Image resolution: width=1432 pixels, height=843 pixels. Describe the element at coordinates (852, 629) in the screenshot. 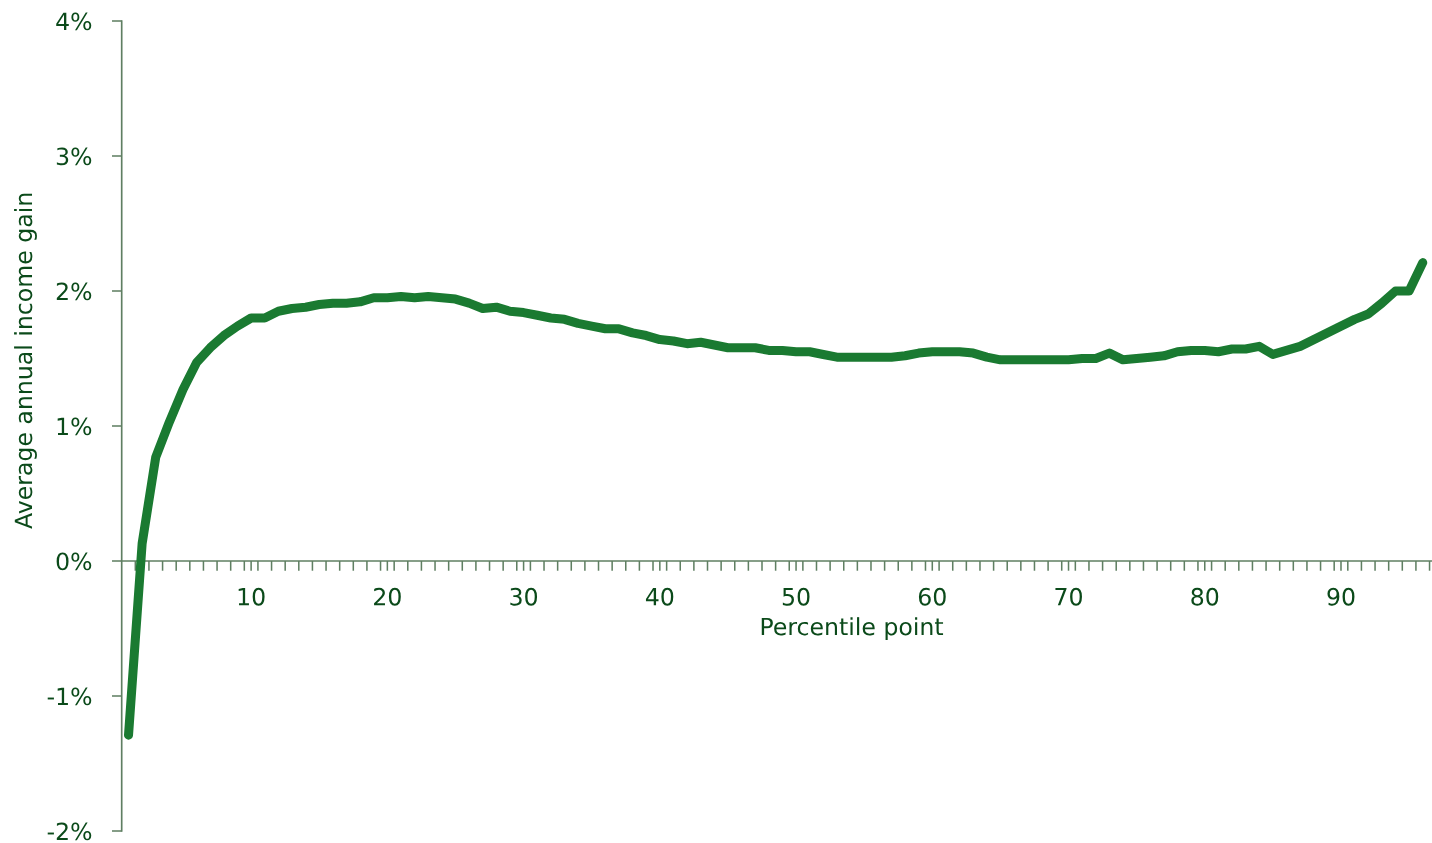

I see `x-axis-title: Percentile point` at that location.